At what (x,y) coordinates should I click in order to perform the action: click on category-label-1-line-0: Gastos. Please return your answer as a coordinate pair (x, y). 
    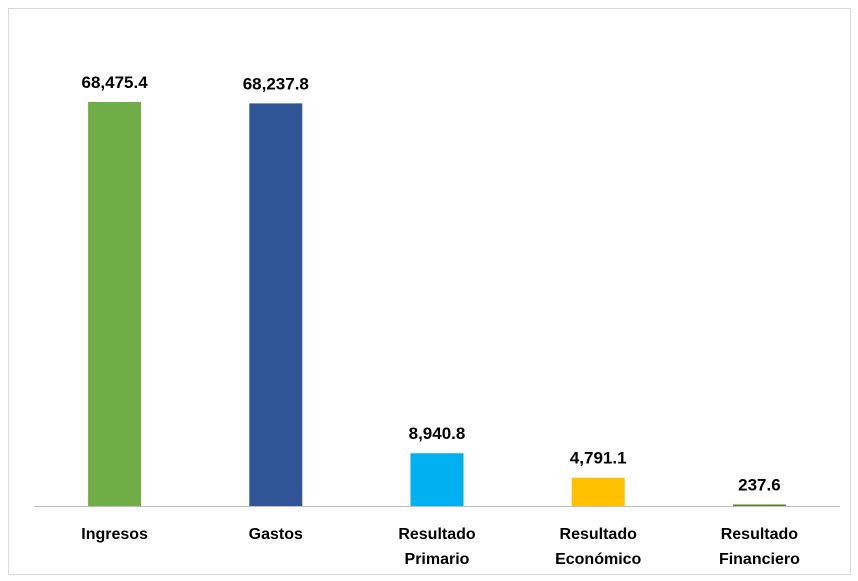
    Looking at the image, I should click on (276, 534).